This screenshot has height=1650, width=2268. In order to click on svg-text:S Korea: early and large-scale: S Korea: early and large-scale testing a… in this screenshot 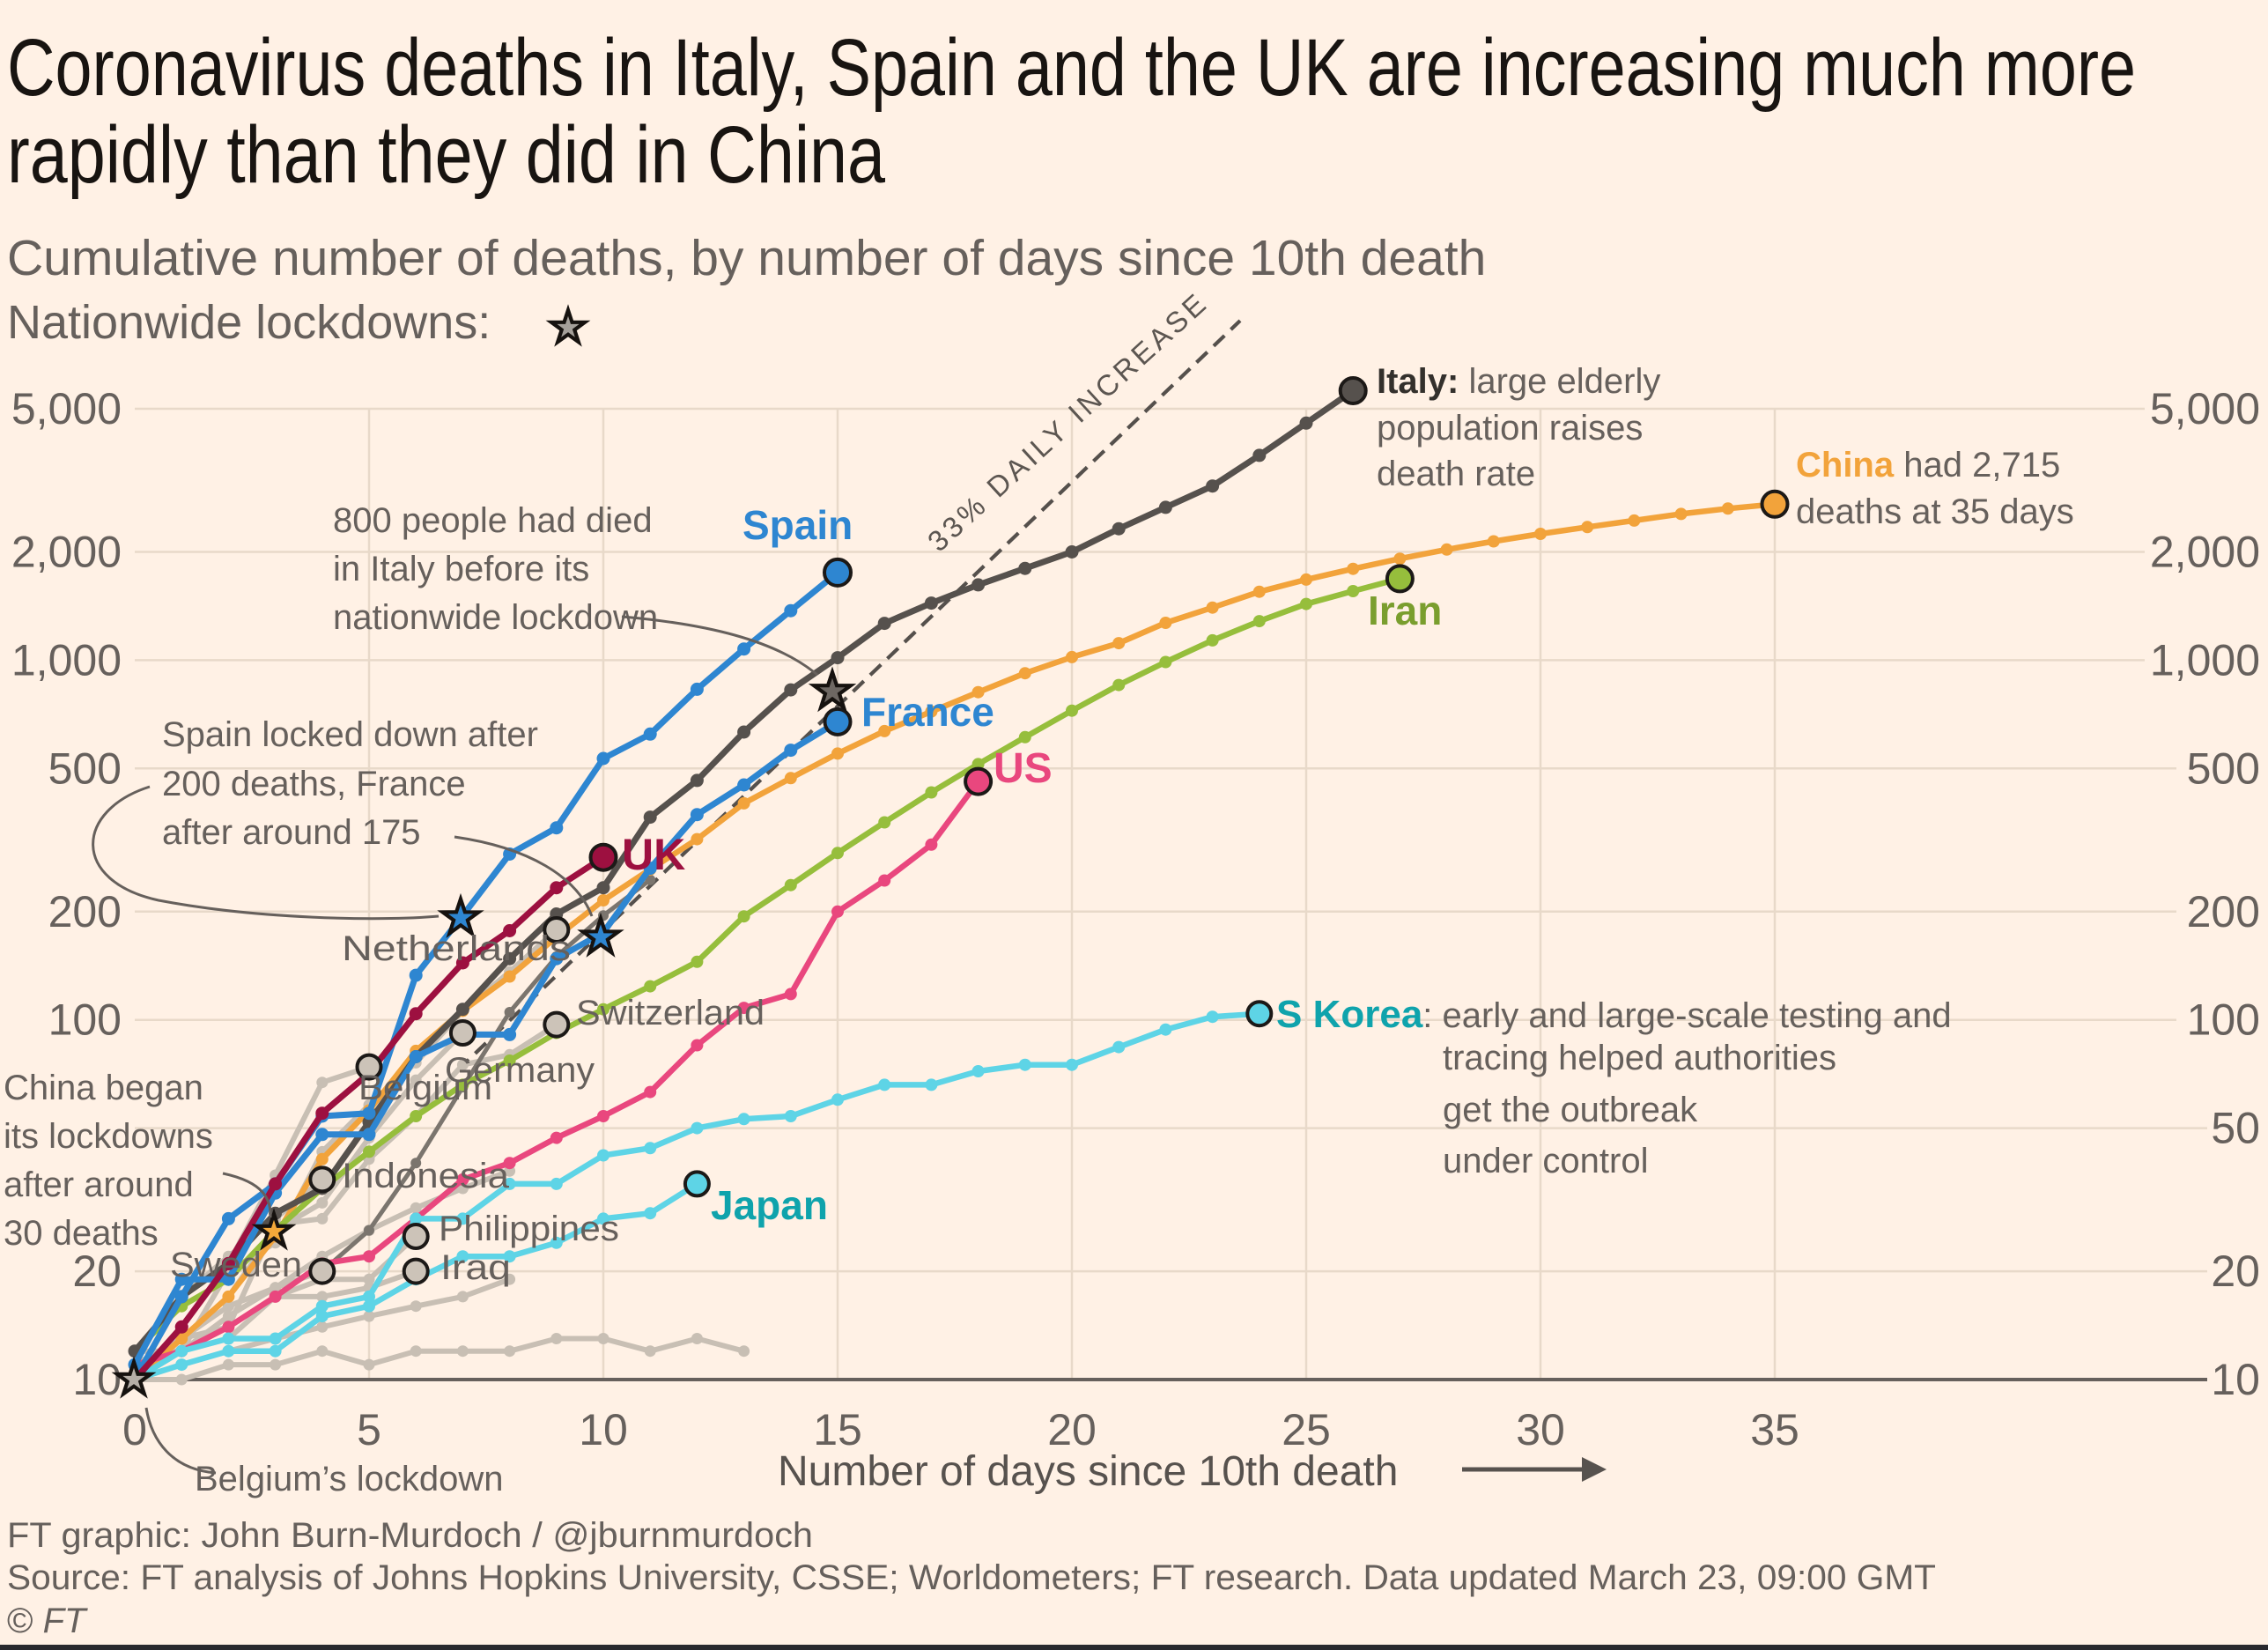, I will do `click(1614, 1015)`.